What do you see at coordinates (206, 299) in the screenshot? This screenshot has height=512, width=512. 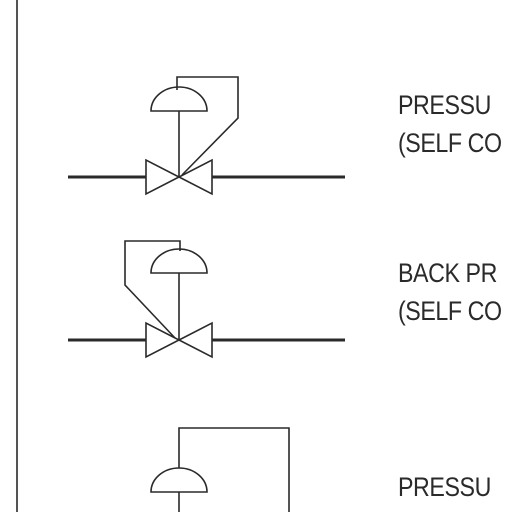 I see `symbol-back-pressure-regulator` at bounding box center [206, 299].